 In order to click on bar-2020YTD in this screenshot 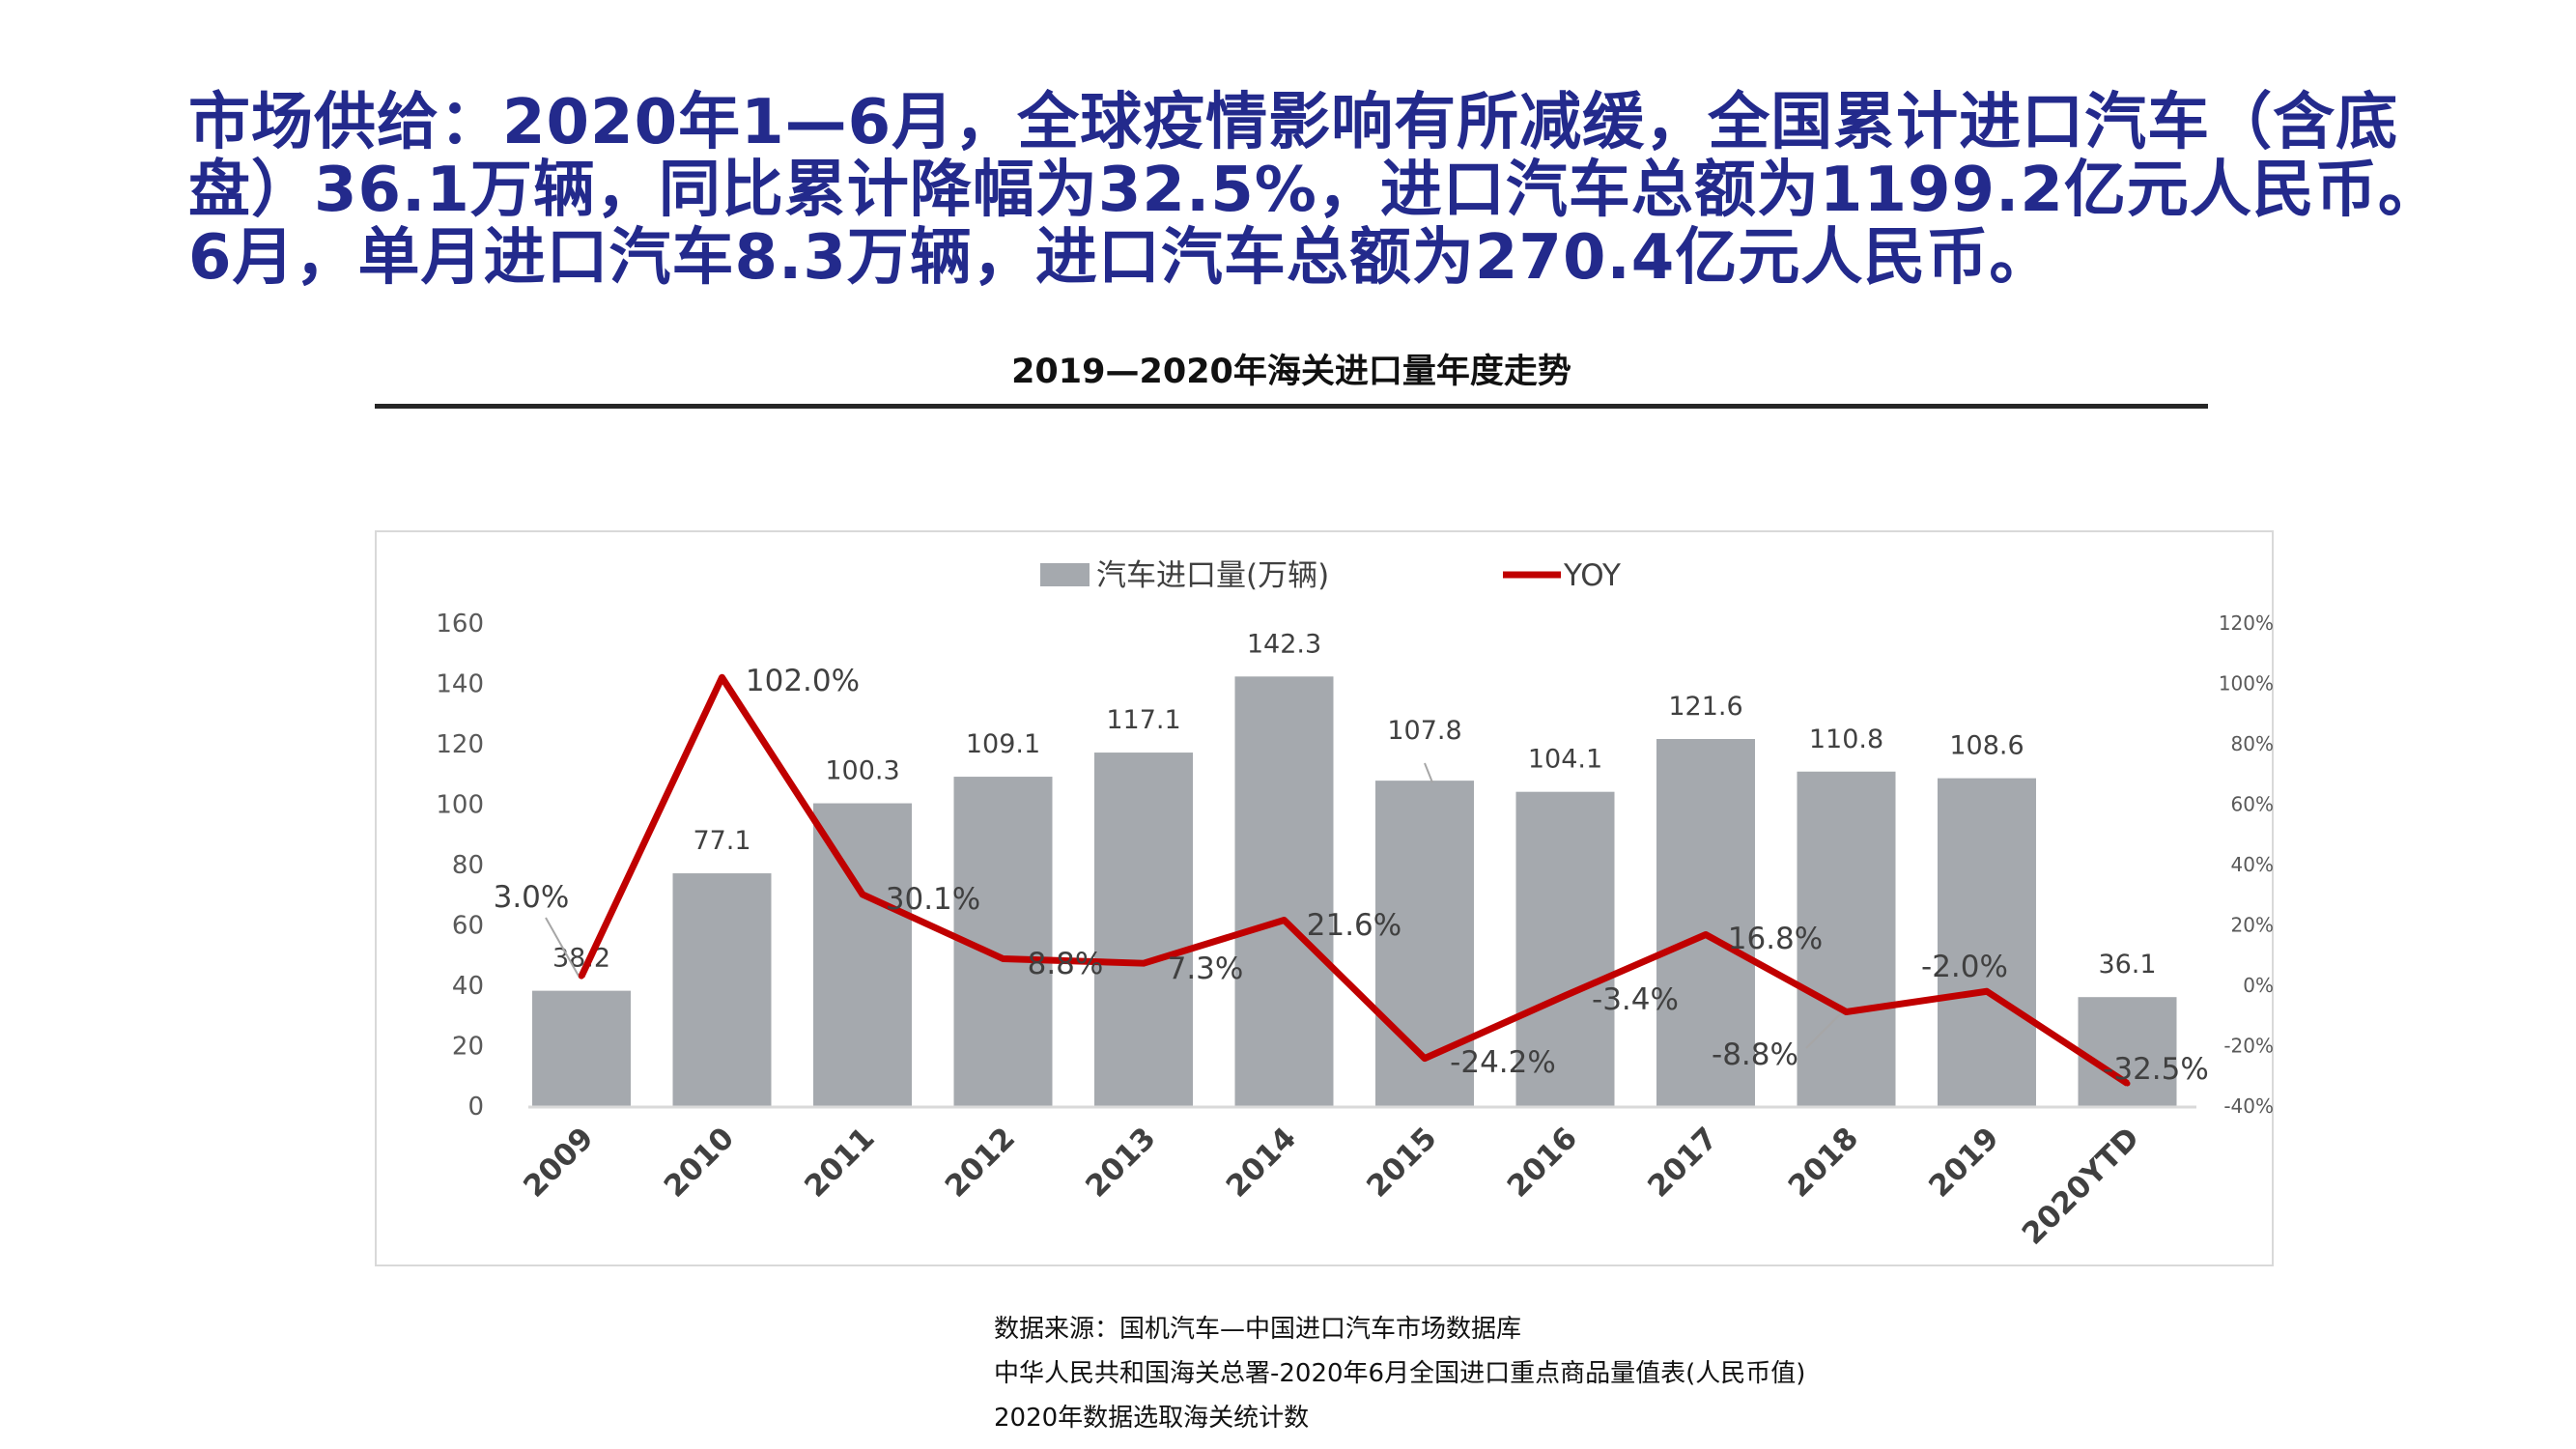, I will do `click(2127, 1051)`.